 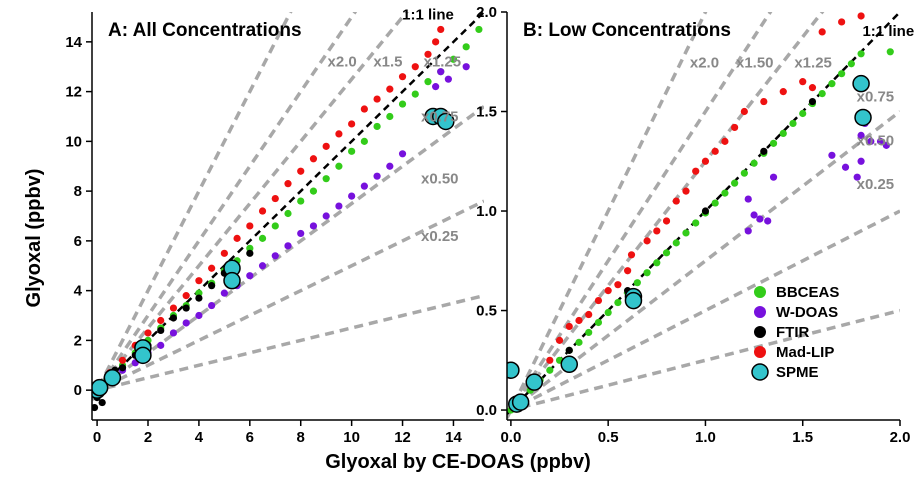 I want to click on x-tick-label: 8, so click(x=301, y=437).